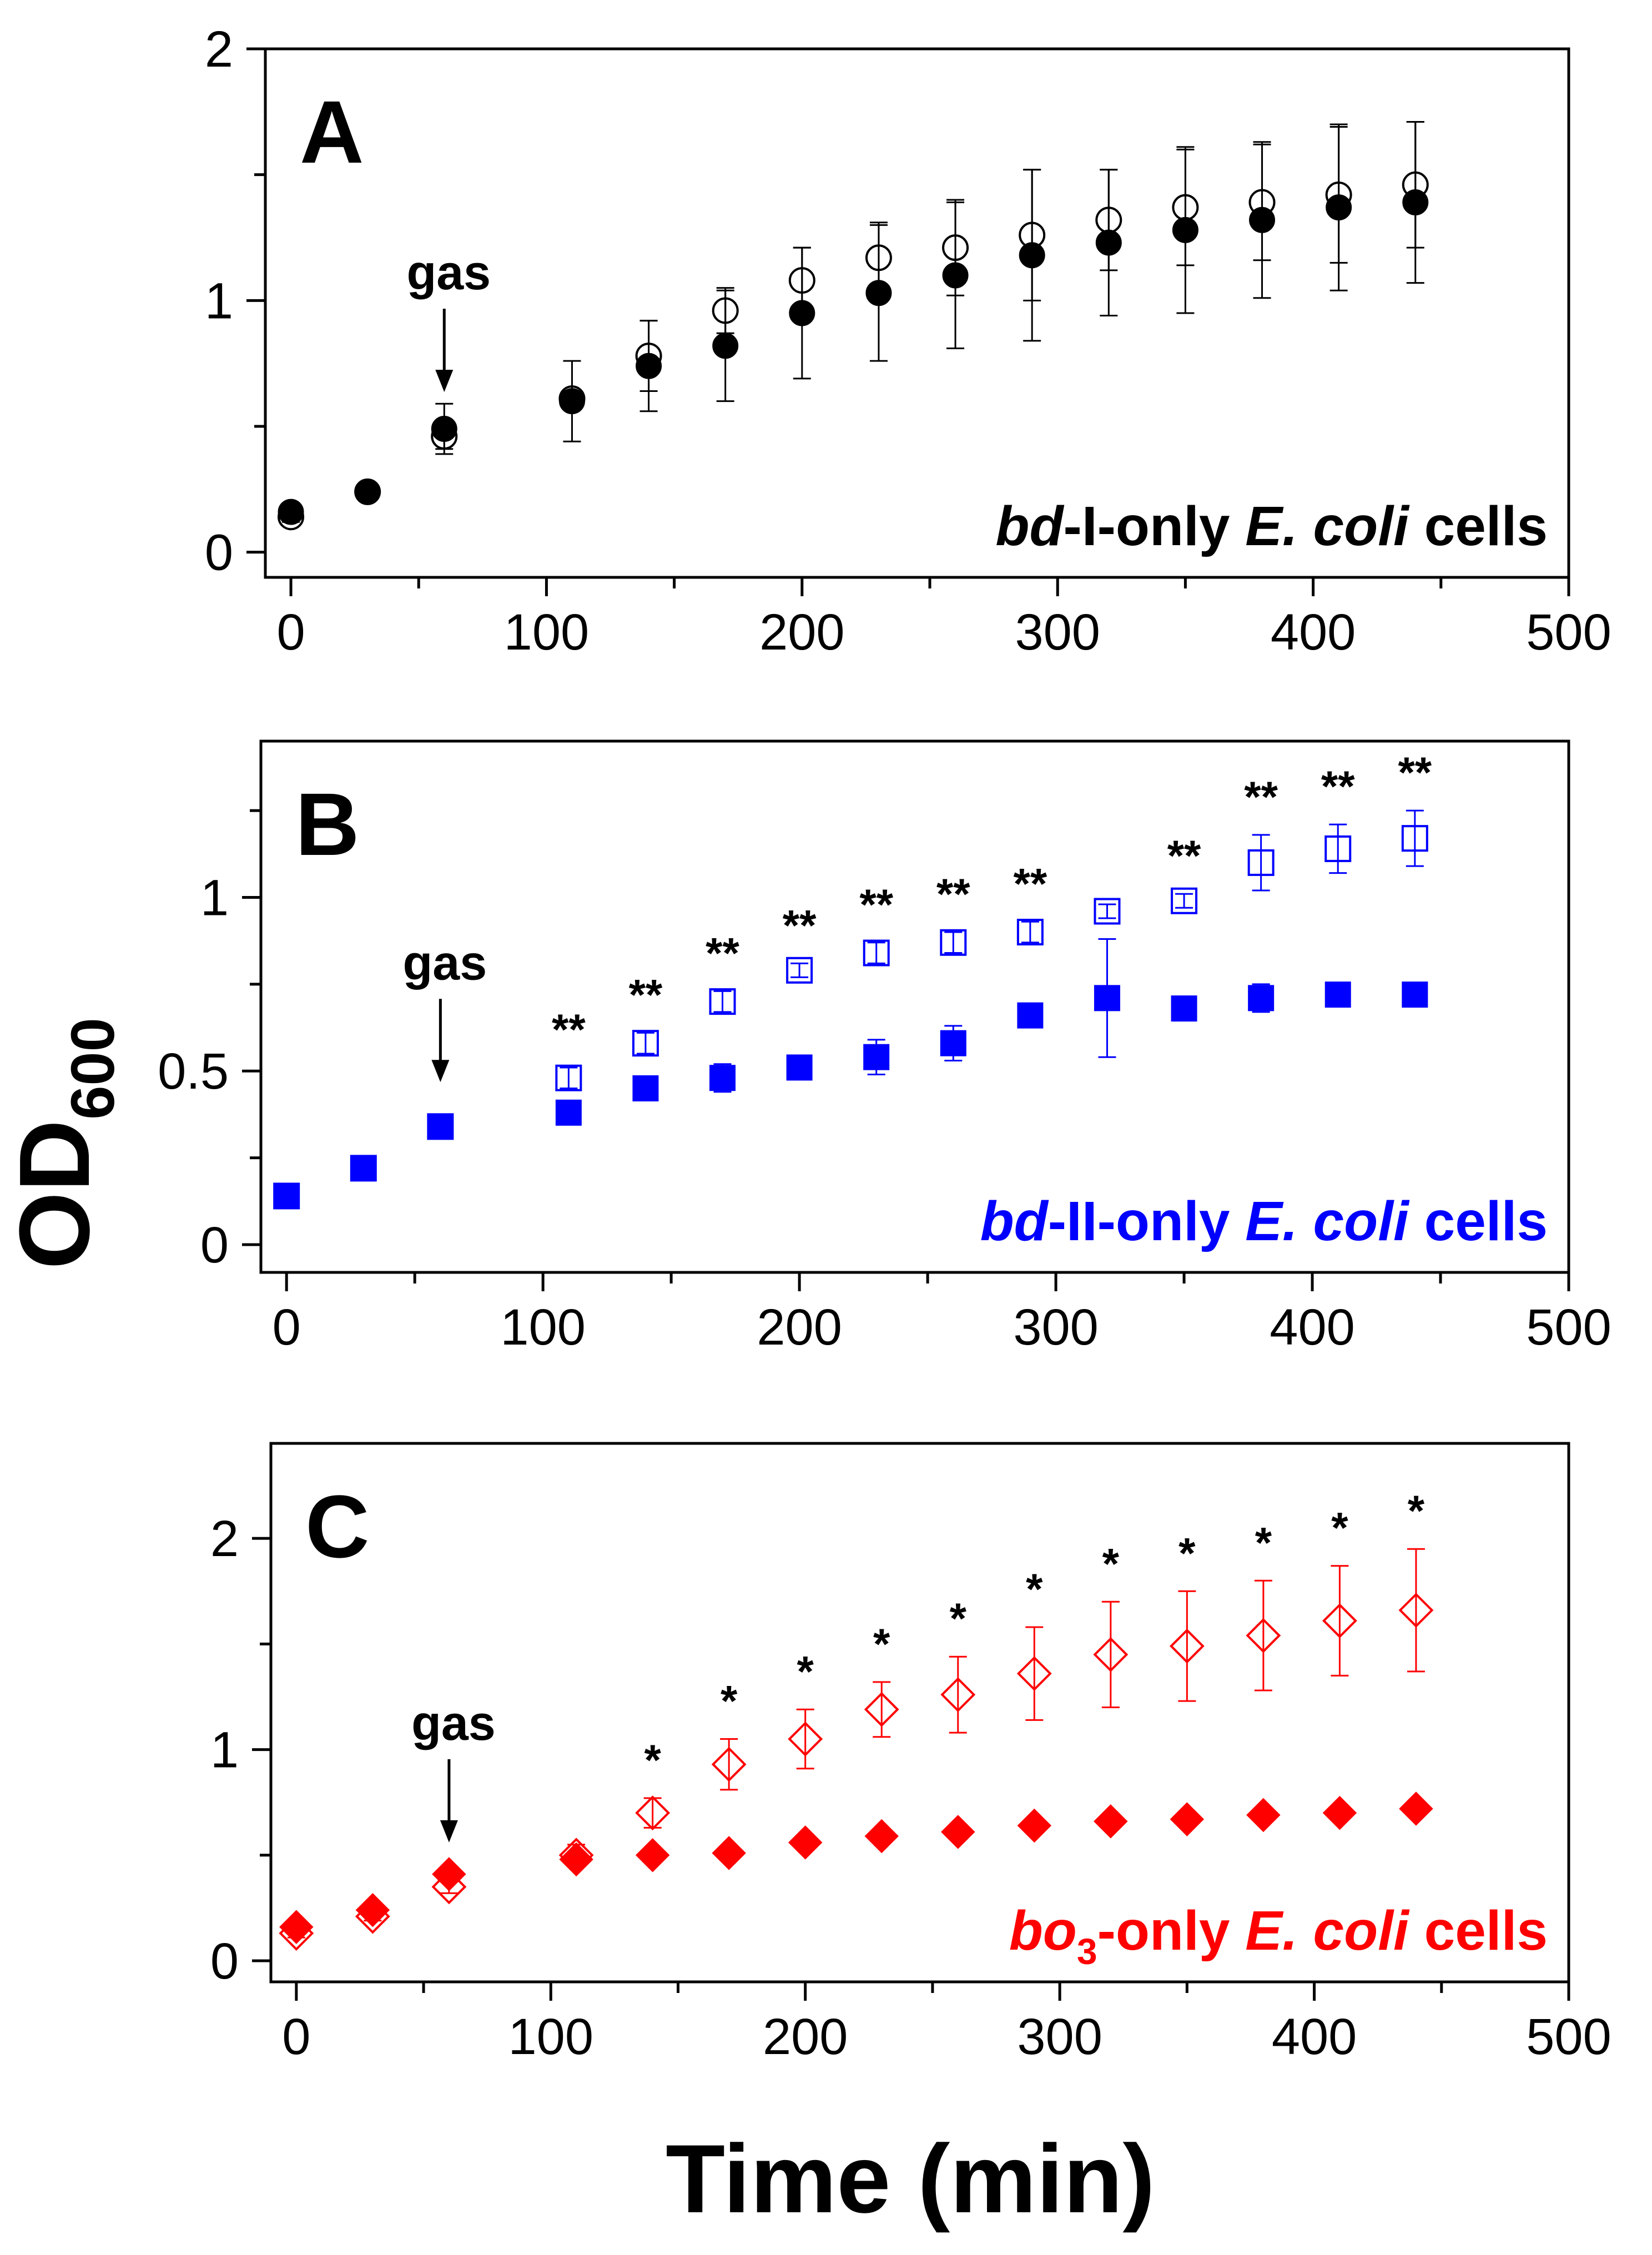  I want to click on panel-a-x-tick-label: 0, so click(290, 632).